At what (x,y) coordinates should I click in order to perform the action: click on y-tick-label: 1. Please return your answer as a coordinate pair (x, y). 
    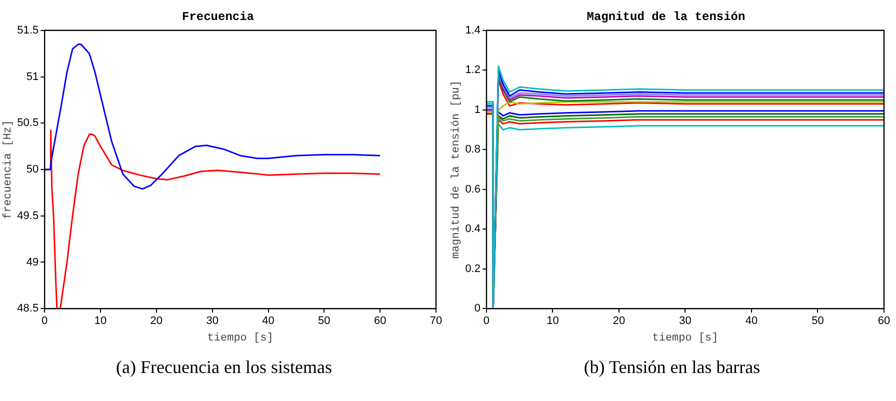
    Looking at the image, I should click on (477, 110).